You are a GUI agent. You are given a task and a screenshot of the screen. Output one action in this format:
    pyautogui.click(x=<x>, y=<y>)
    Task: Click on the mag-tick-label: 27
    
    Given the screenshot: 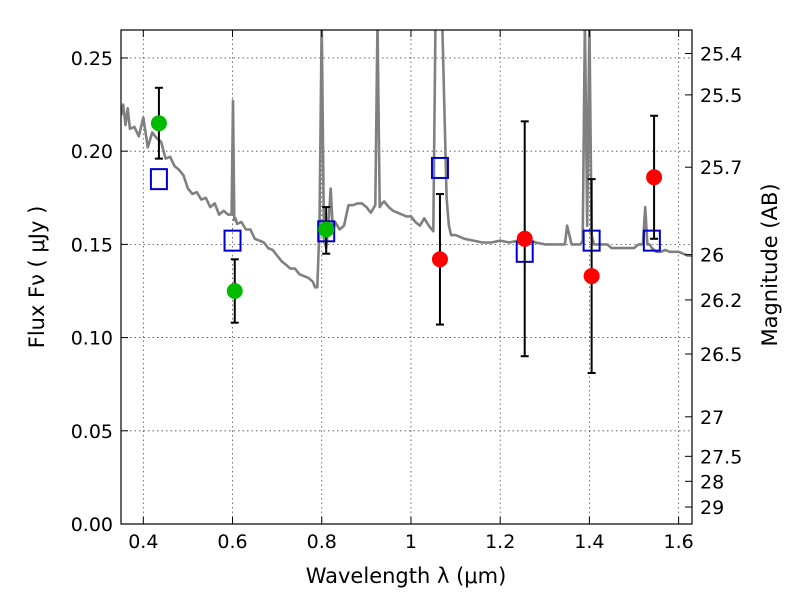 What is the action you would take?
    pyautogui.click(x=712, y=418)
    